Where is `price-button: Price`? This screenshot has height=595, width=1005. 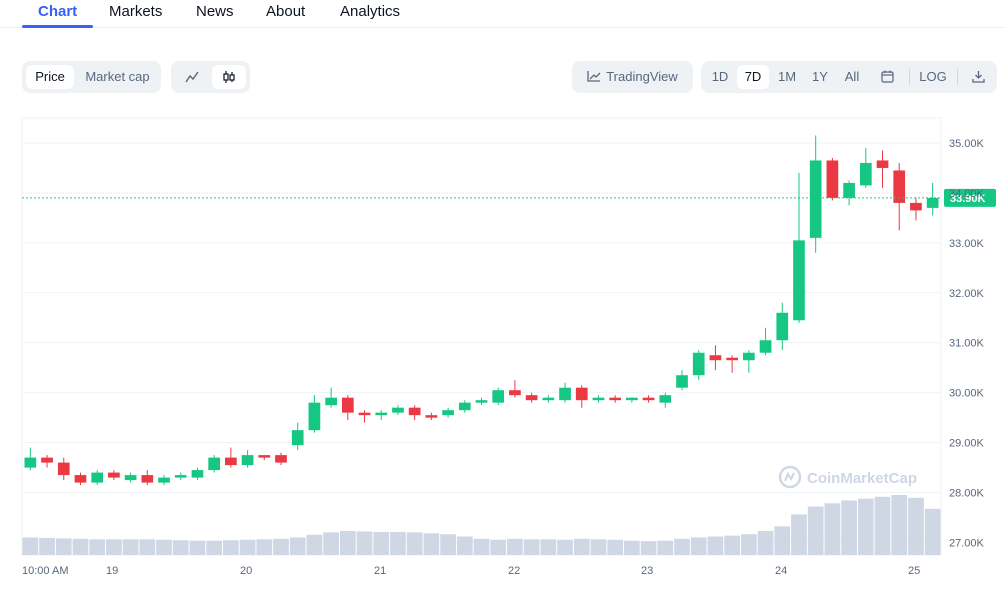 price-button: Price is located at coordinates (50, 77).